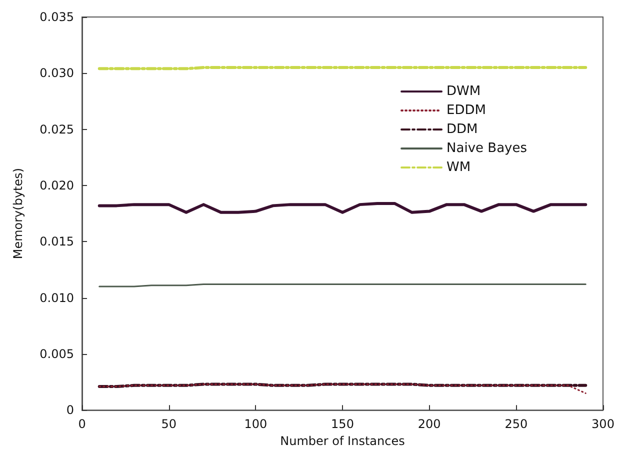  I want to click on x-tick-label: 200, so click(429, 424).